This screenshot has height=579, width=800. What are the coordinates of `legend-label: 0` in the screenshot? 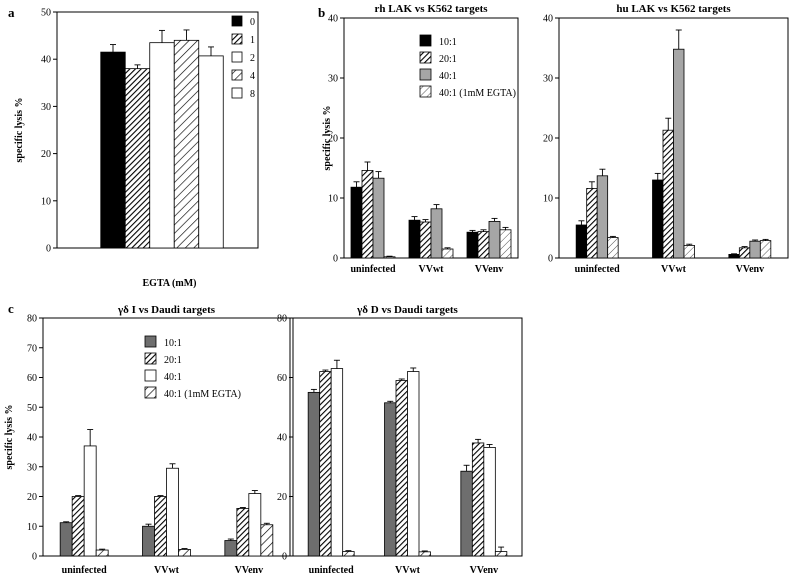 It's located at (252, 22).